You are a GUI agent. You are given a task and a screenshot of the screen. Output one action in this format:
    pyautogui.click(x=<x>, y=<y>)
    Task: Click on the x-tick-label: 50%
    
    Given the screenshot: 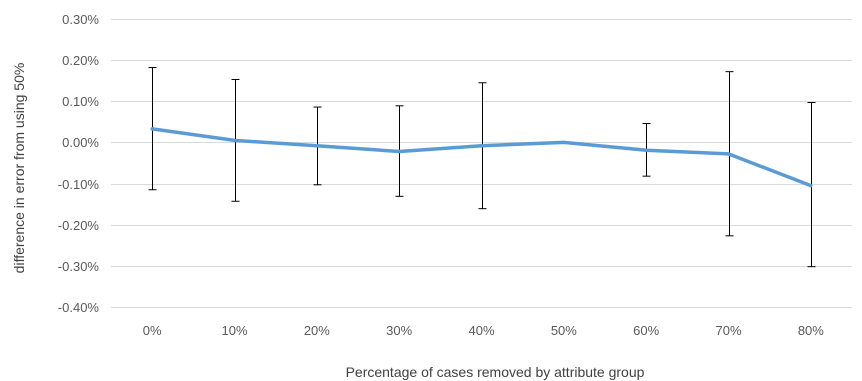 What is the action you would take?
    pyautogui.click(x=564, y=330)
    